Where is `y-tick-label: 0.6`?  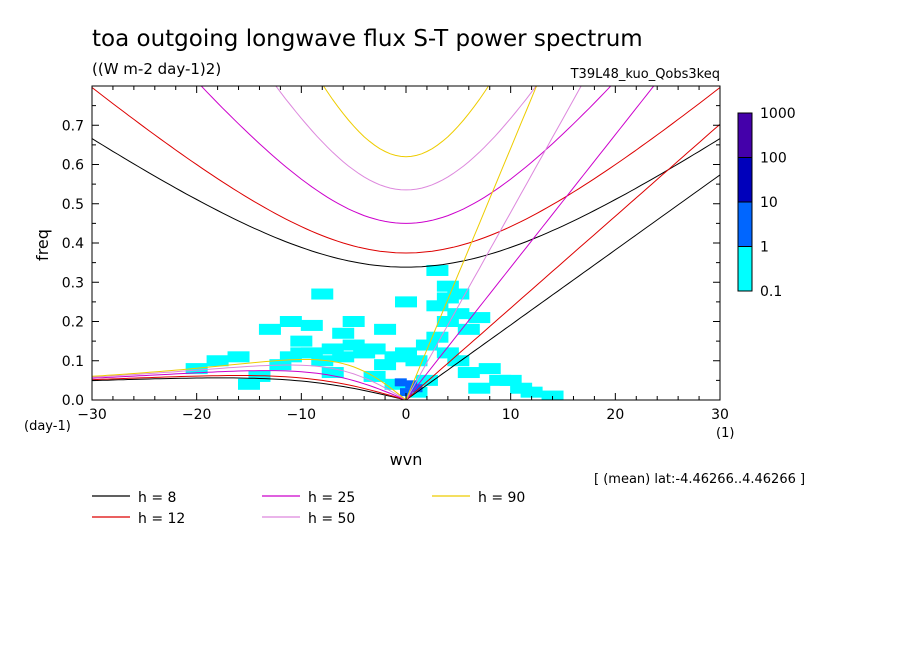
y-tick-label: 0.6 is located at coordinates (73, 166).